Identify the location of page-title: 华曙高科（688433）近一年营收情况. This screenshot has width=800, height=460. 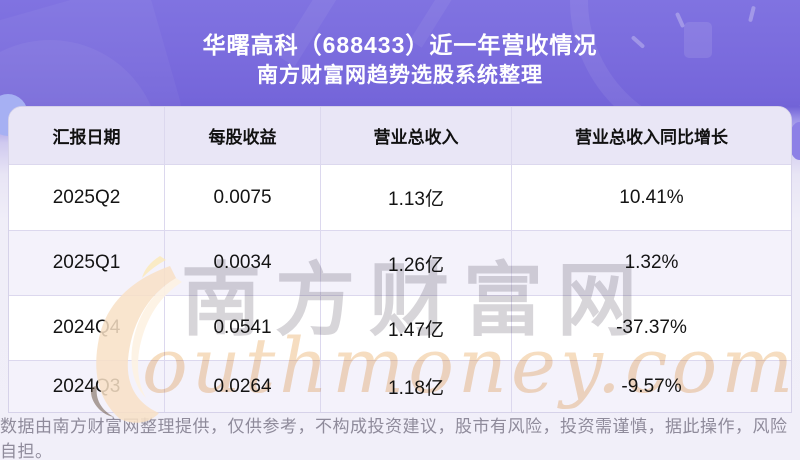
(400, 45).